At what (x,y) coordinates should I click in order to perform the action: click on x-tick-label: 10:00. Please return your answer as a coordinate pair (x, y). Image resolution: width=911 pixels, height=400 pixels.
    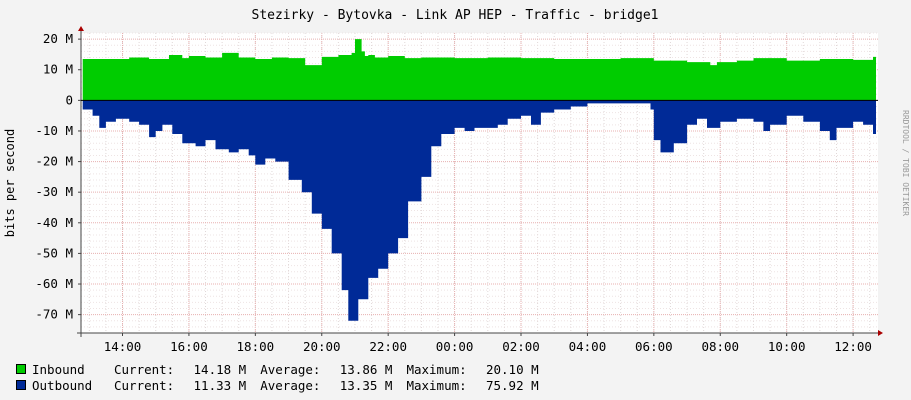
    Looking at the image, I should click on (787, 346).